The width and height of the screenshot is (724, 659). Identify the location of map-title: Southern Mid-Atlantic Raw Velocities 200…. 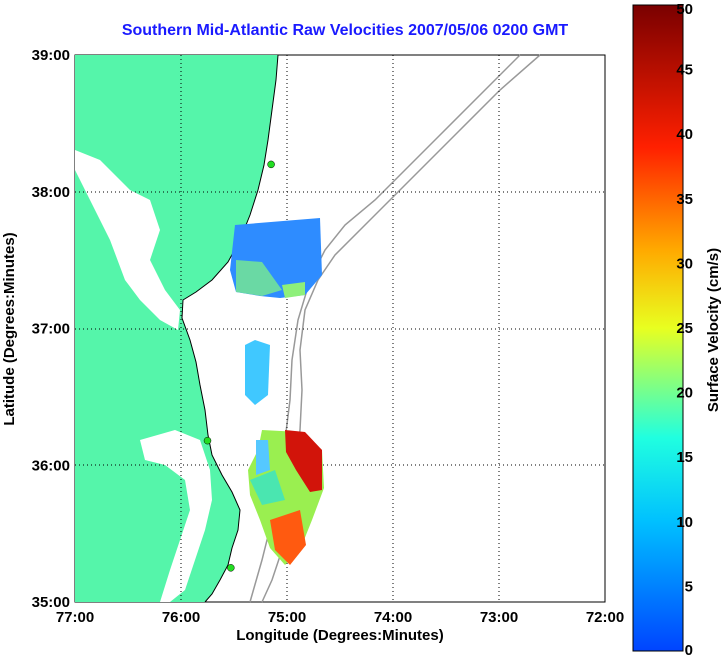
(345, 30).